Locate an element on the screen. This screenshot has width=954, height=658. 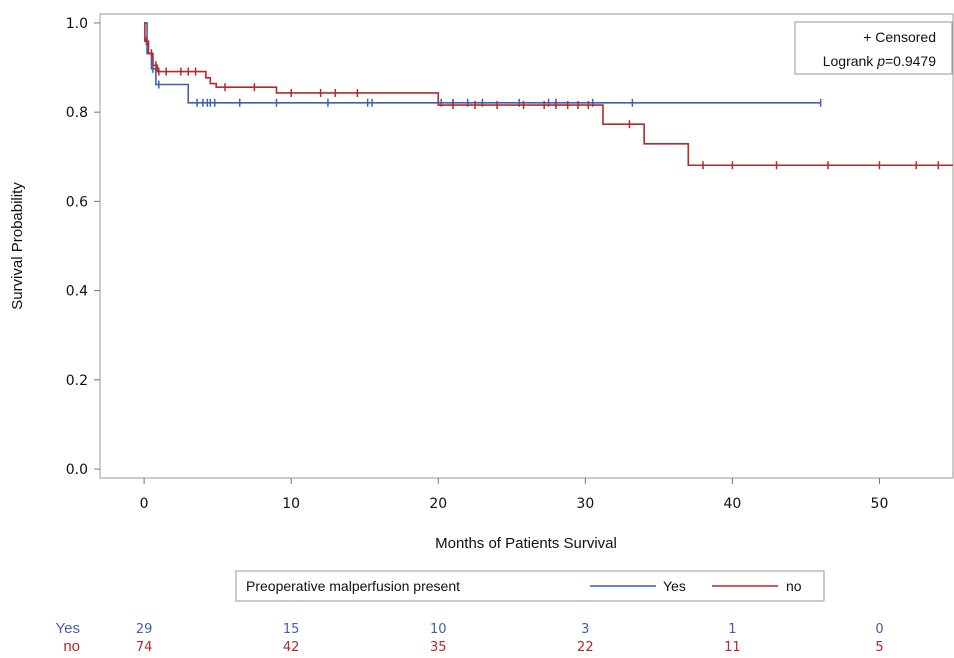
logrank-value: =0.9479 is located at coordinates (910, 61).